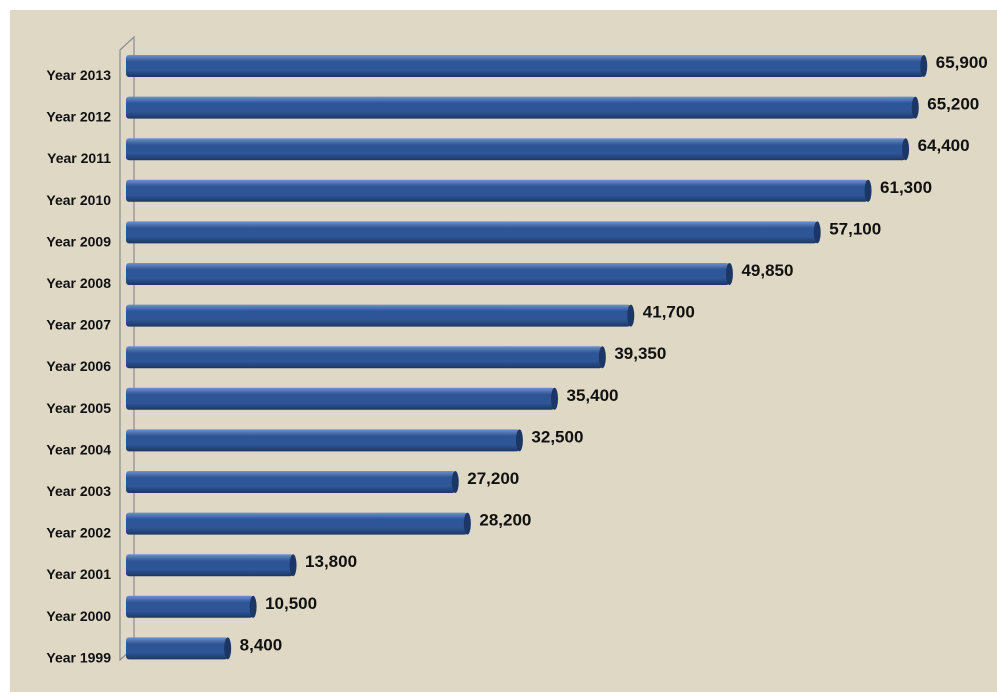 This screenshot has height=694, width=997. Describe the element at coordinates (261, 644) in the screenshot. I see `data-value-label: 8,400` at that location.